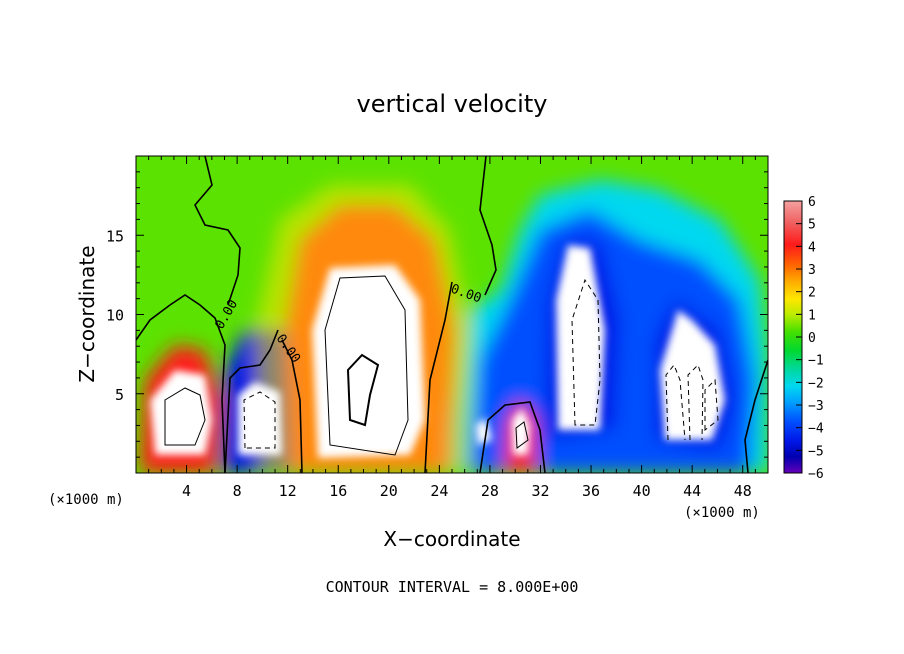  I want to click on colorbar-tick-label: −6, so click(816, 474).